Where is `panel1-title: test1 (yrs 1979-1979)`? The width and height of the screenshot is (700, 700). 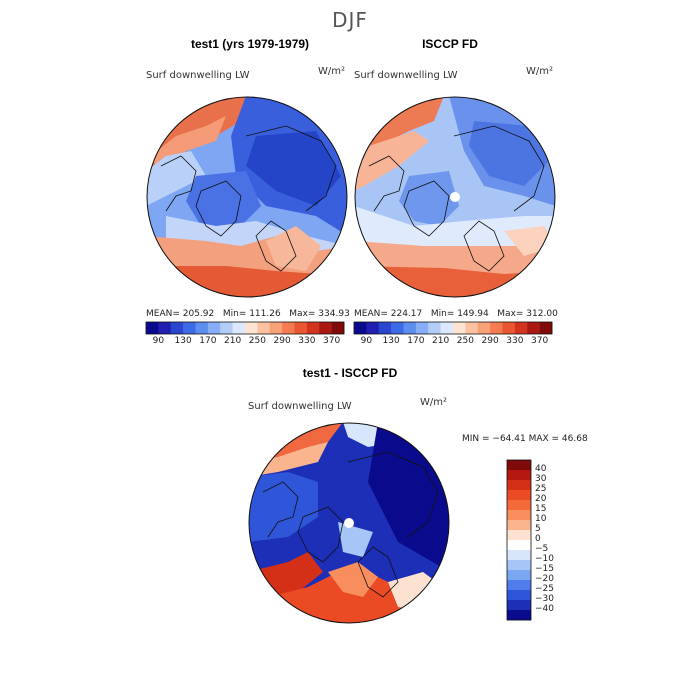 panel1-title: test1 (yrs 1979-1979) is located at coordinates (250, 44).